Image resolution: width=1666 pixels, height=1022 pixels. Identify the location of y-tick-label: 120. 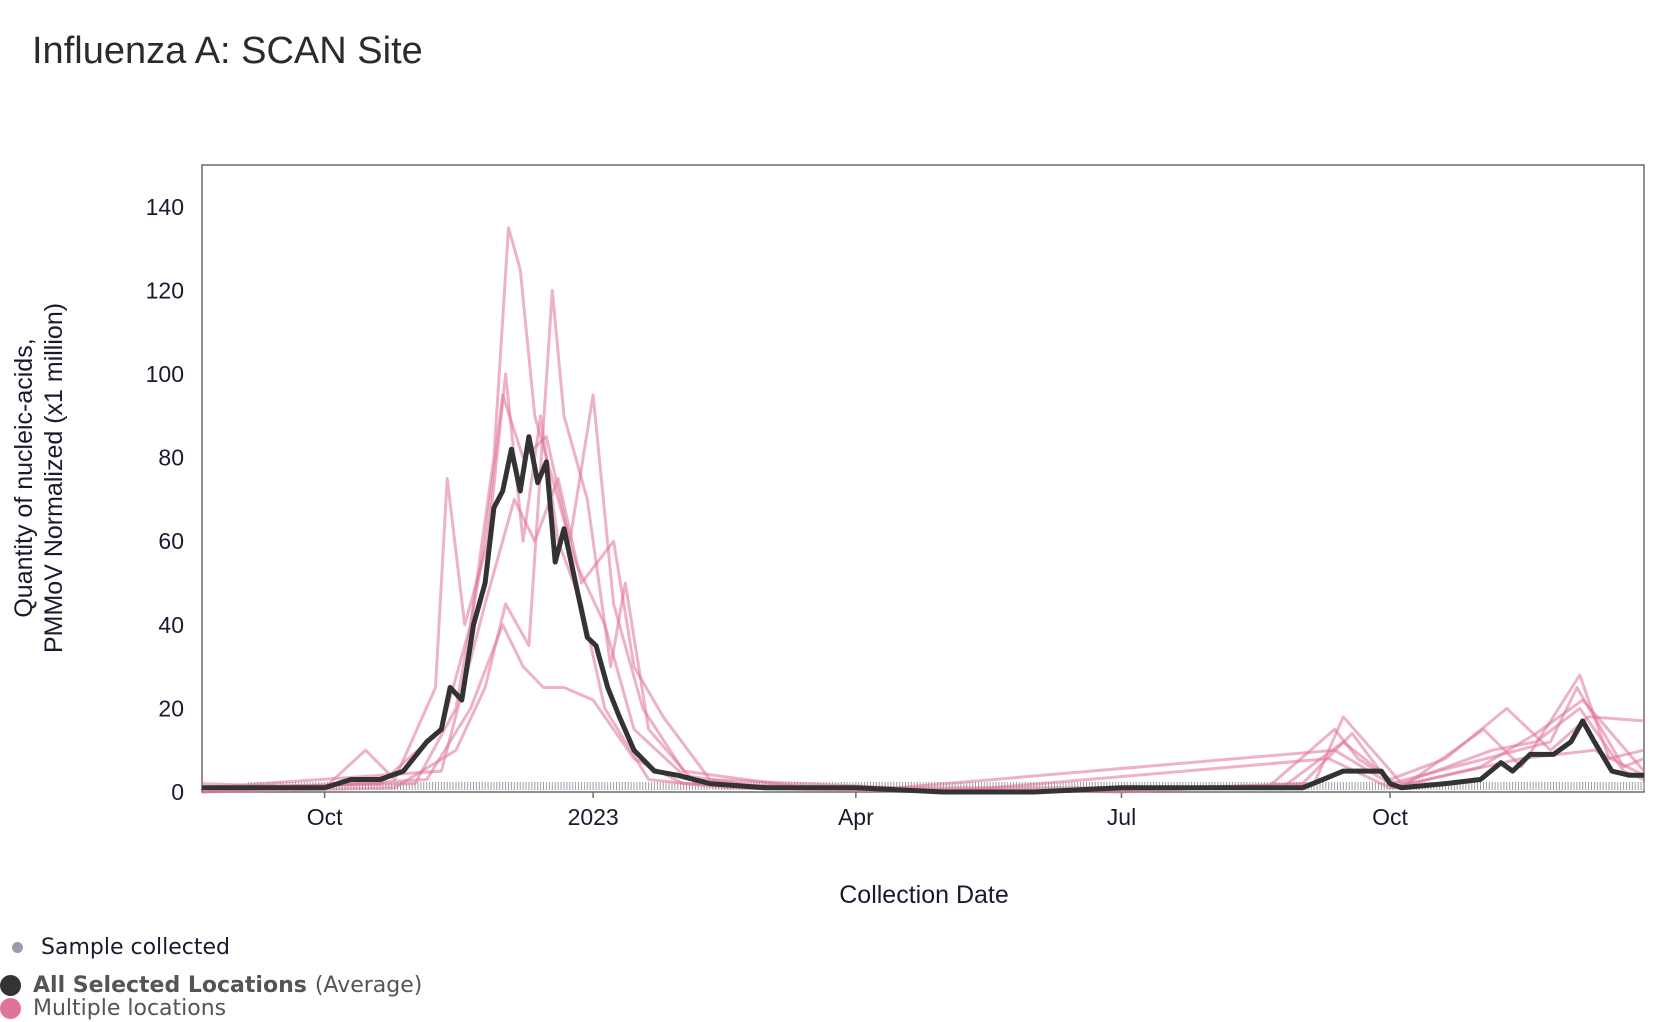
(165, 290).